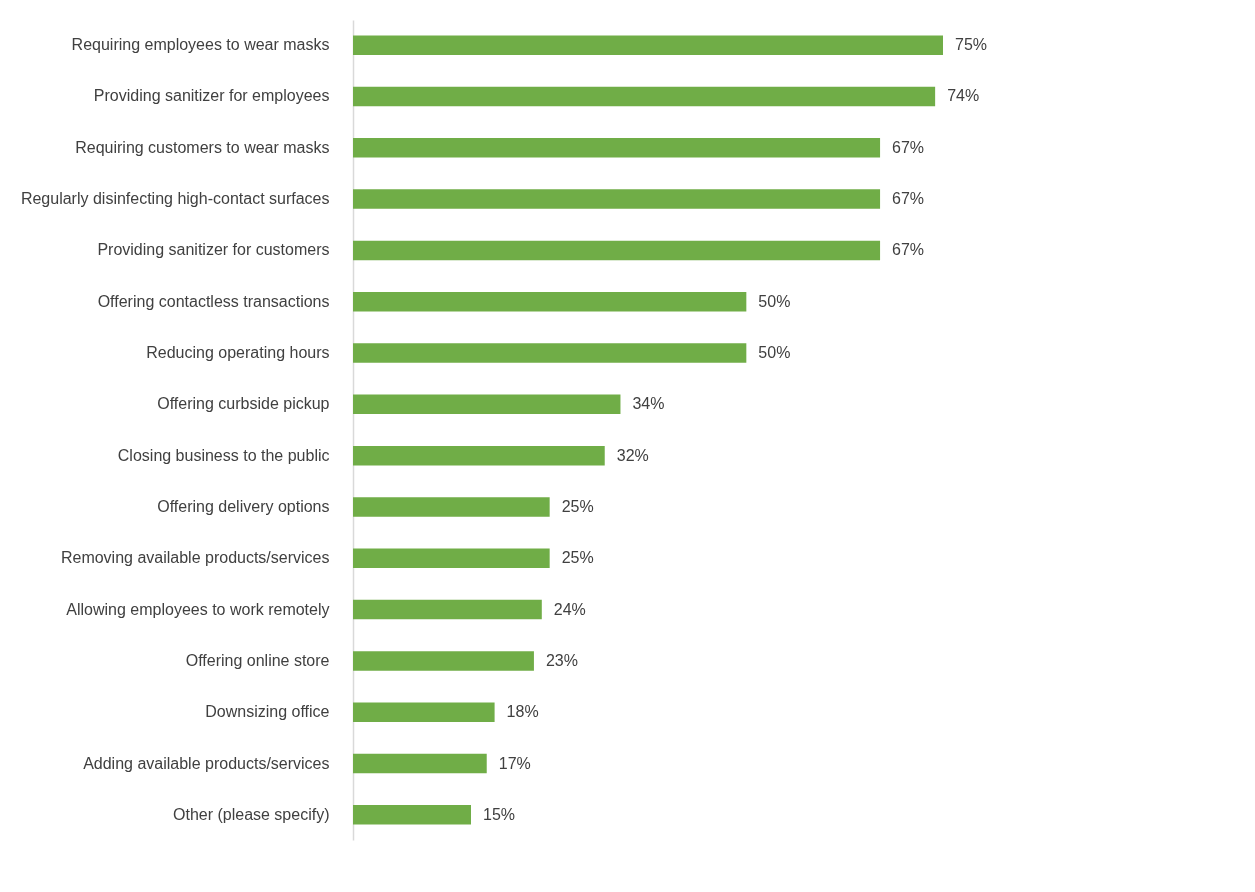  Describe the element at coordinates (206, 763) in the screenshot. I see `y-tick-label: Adding available products/services` at that location.